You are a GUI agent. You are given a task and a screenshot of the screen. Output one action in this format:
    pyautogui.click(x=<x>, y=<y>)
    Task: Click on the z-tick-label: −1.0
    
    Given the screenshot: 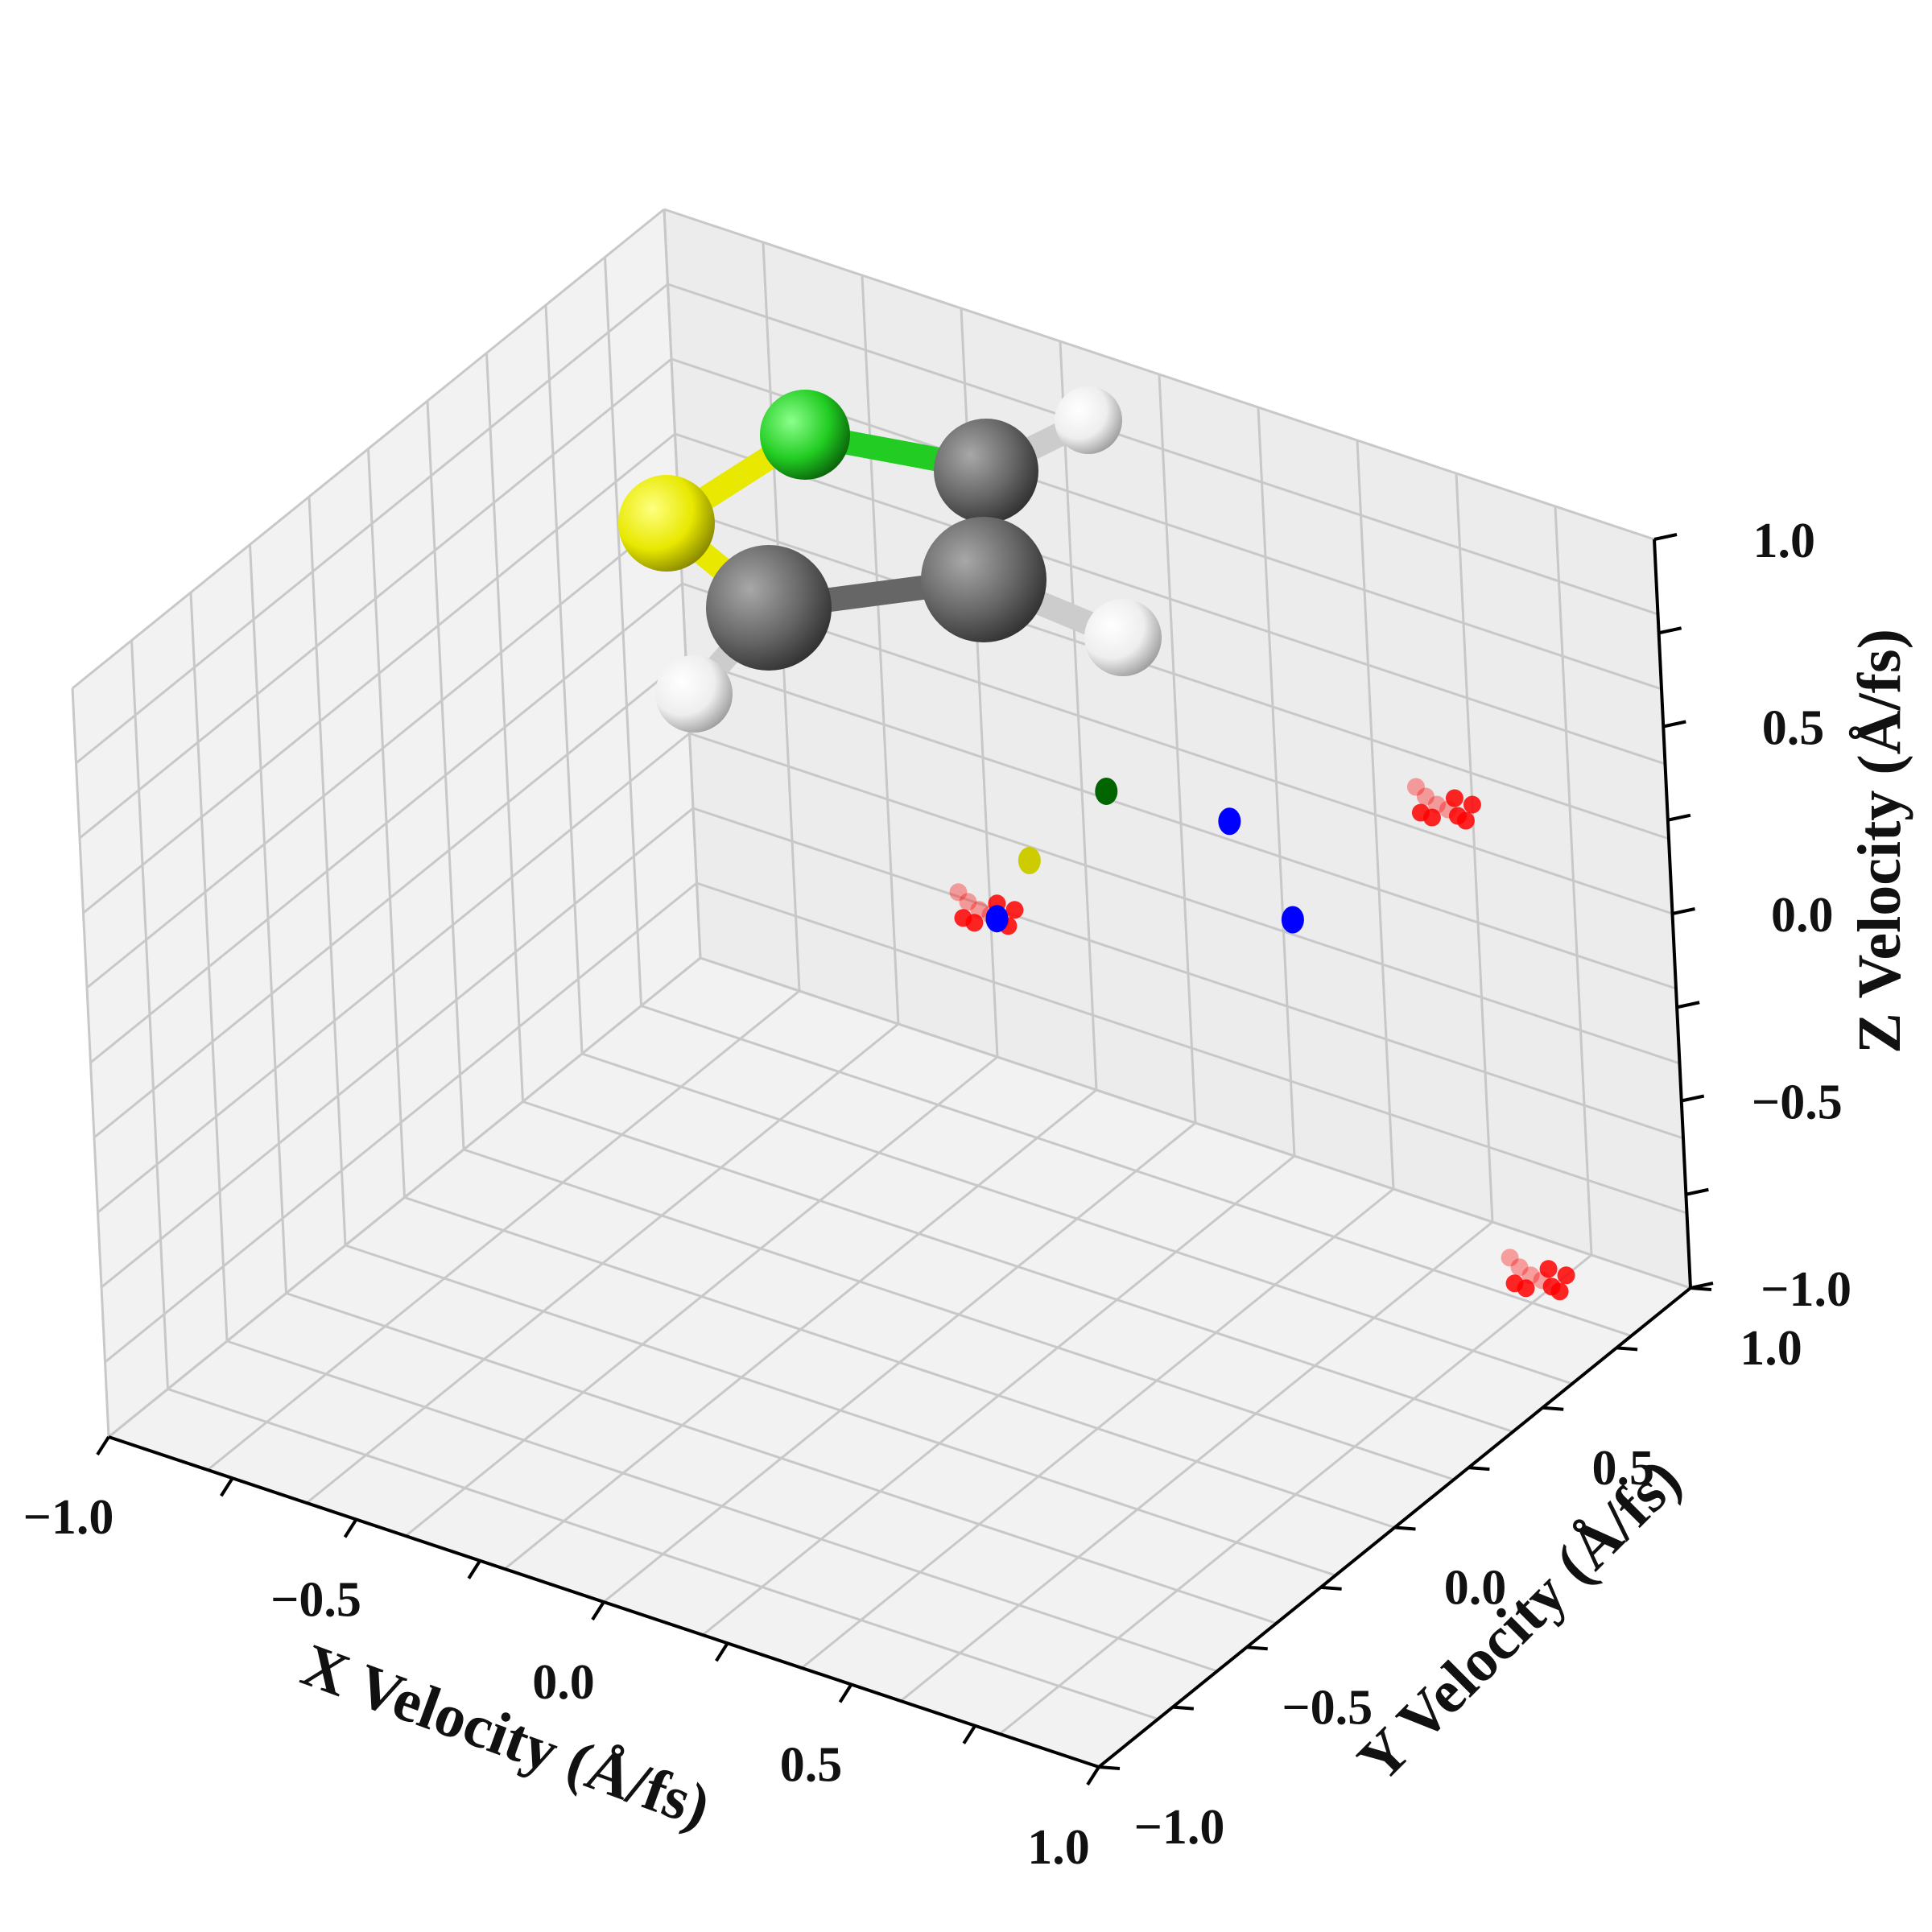 What is the action you would take?
    pyautogui.click(x=1806, y=1289)
    